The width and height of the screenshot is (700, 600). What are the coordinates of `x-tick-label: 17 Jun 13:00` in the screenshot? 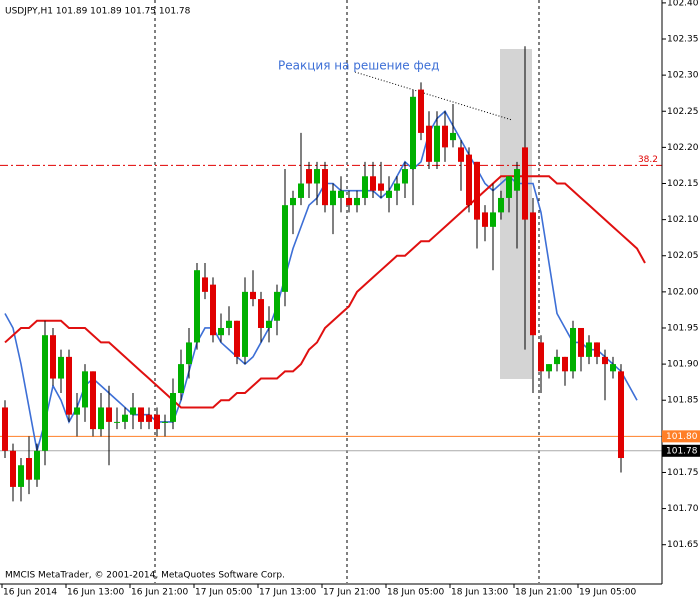 It's located at (287, 593).